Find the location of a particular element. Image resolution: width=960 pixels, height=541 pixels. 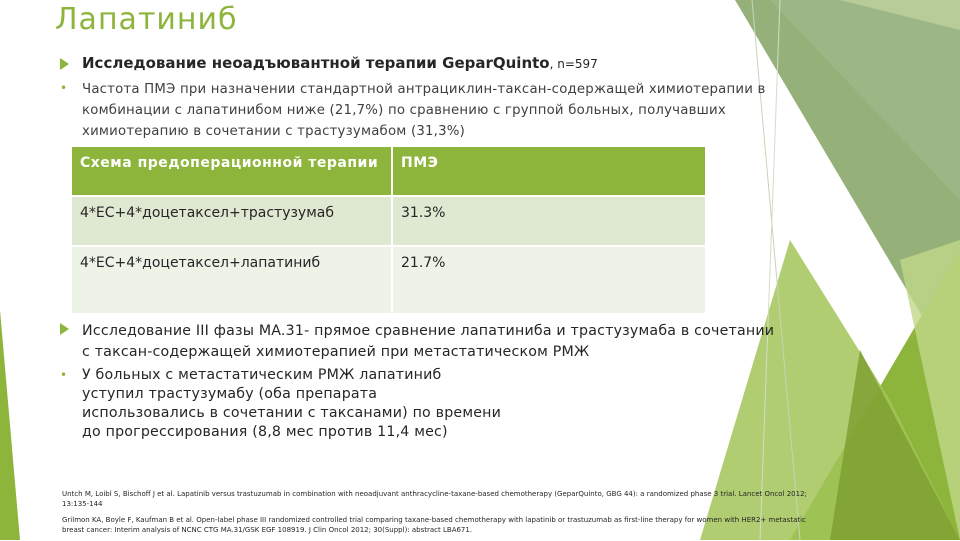

table-cell: 21.7% is located at coordinates (549, 280).